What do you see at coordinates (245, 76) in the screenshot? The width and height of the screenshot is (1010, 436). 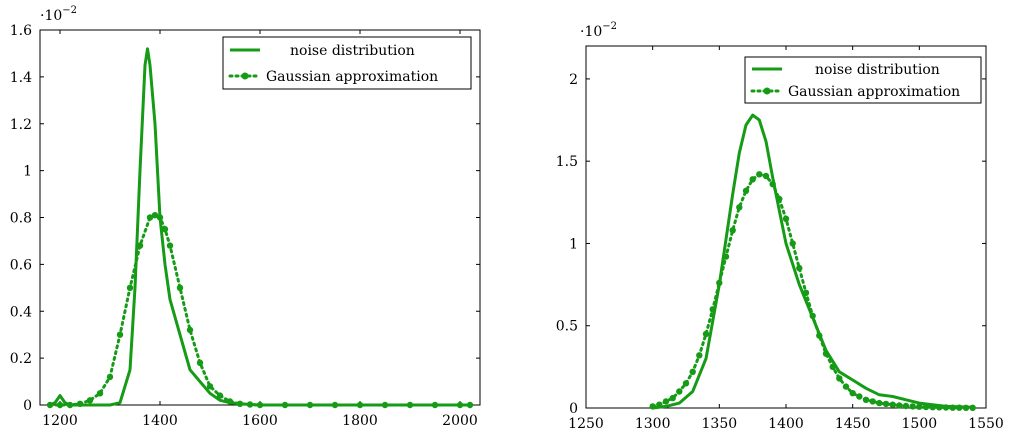 I see `left-legend-marker-gaussian` at bounding box center [245, 76].